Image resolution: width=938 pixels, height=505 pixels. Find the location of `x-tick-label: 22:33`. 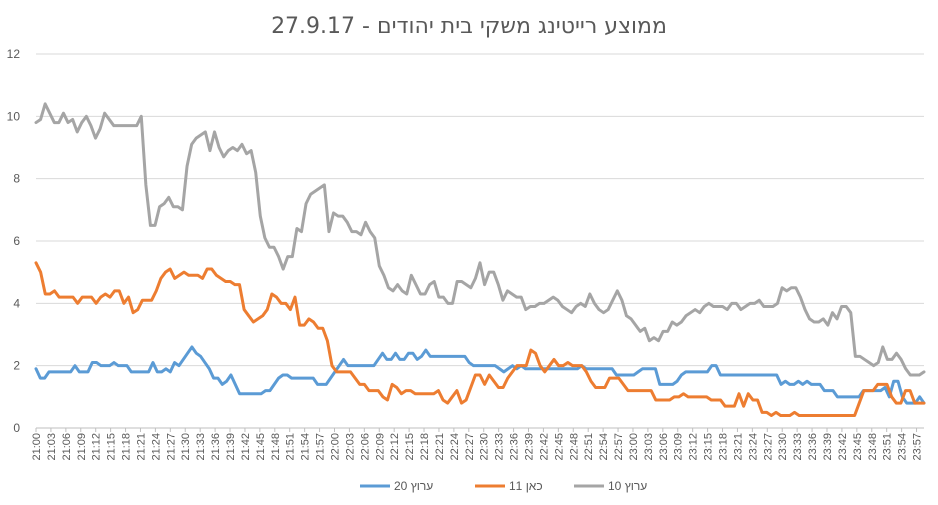

x-tick-label: 22:33 is located at coordinates (500, 447).